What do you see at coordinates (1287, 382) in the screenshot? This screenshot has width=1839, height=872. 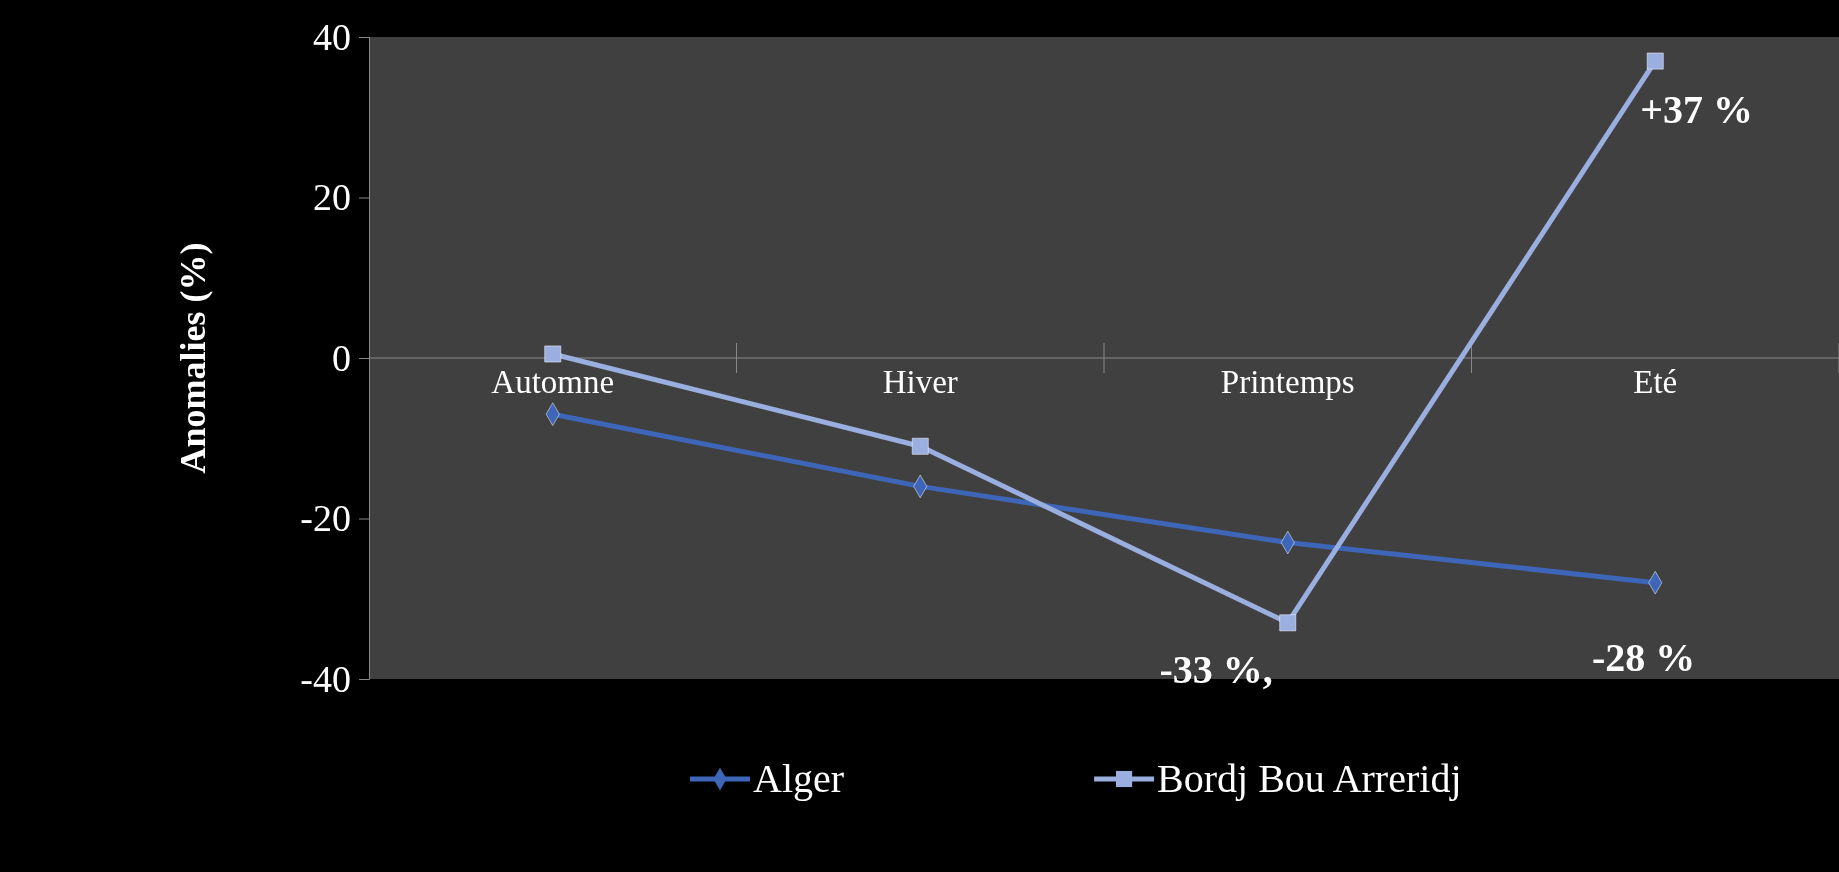 I see `x-tick-label: Printemps` at bounding box center [1287, 382].